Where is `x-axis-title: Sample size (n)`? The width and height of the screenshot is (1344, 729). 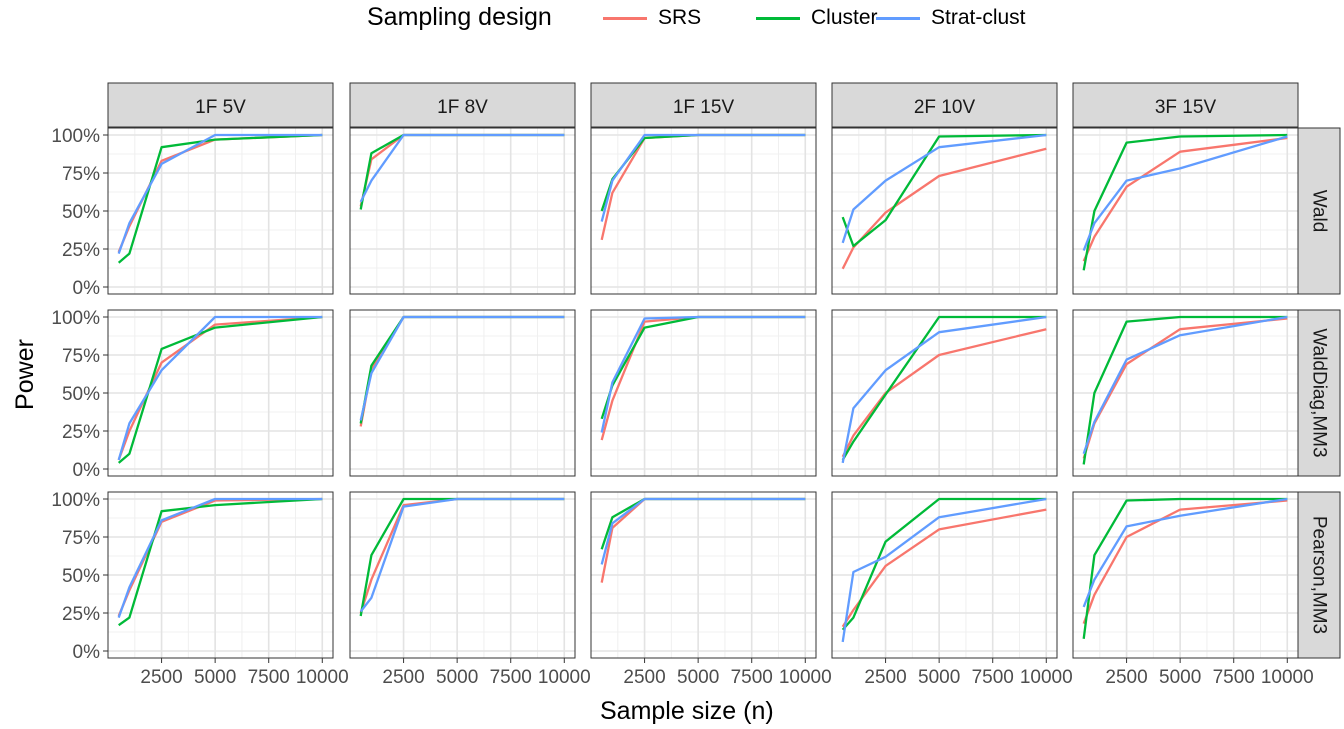
x-axis-title: Sample size (n) is located at coordinates (687, 711).